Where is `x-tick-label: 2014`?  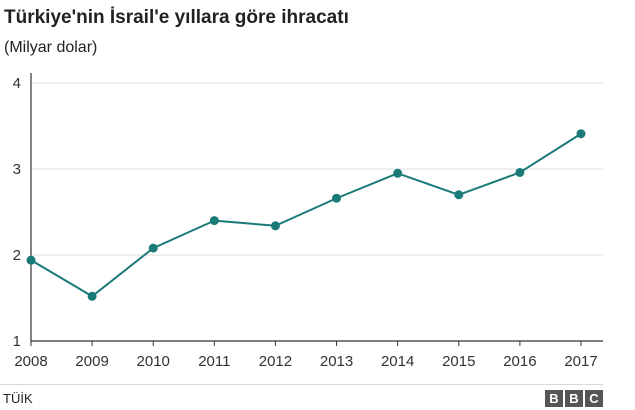
x-tick-label: 2014 is located at coordinates (397, 361).